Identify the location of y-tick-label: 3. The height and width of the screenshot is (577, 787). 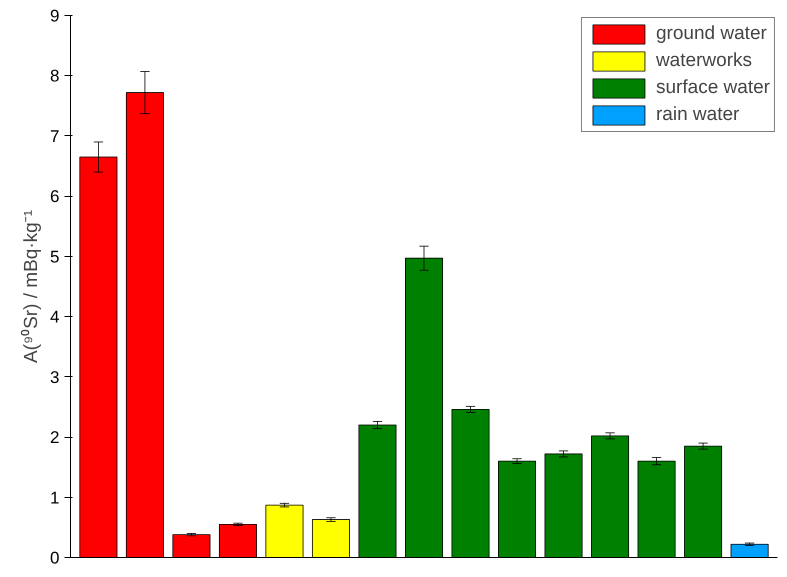
(55, 377).